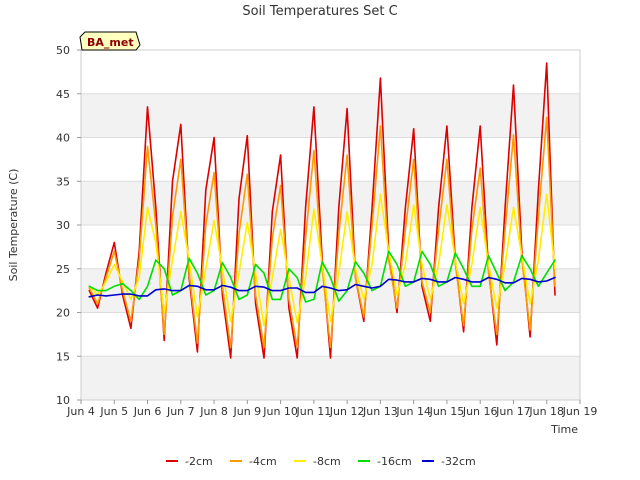 This screenshot has width=640, height=480. I want to click on legend-item: -4cm, so click(253, 461).